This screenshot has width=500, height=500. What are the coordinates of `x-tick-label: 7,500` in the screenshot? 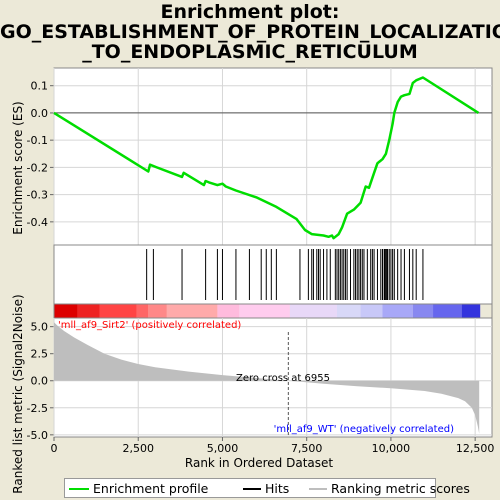 It's located at (307, 448).